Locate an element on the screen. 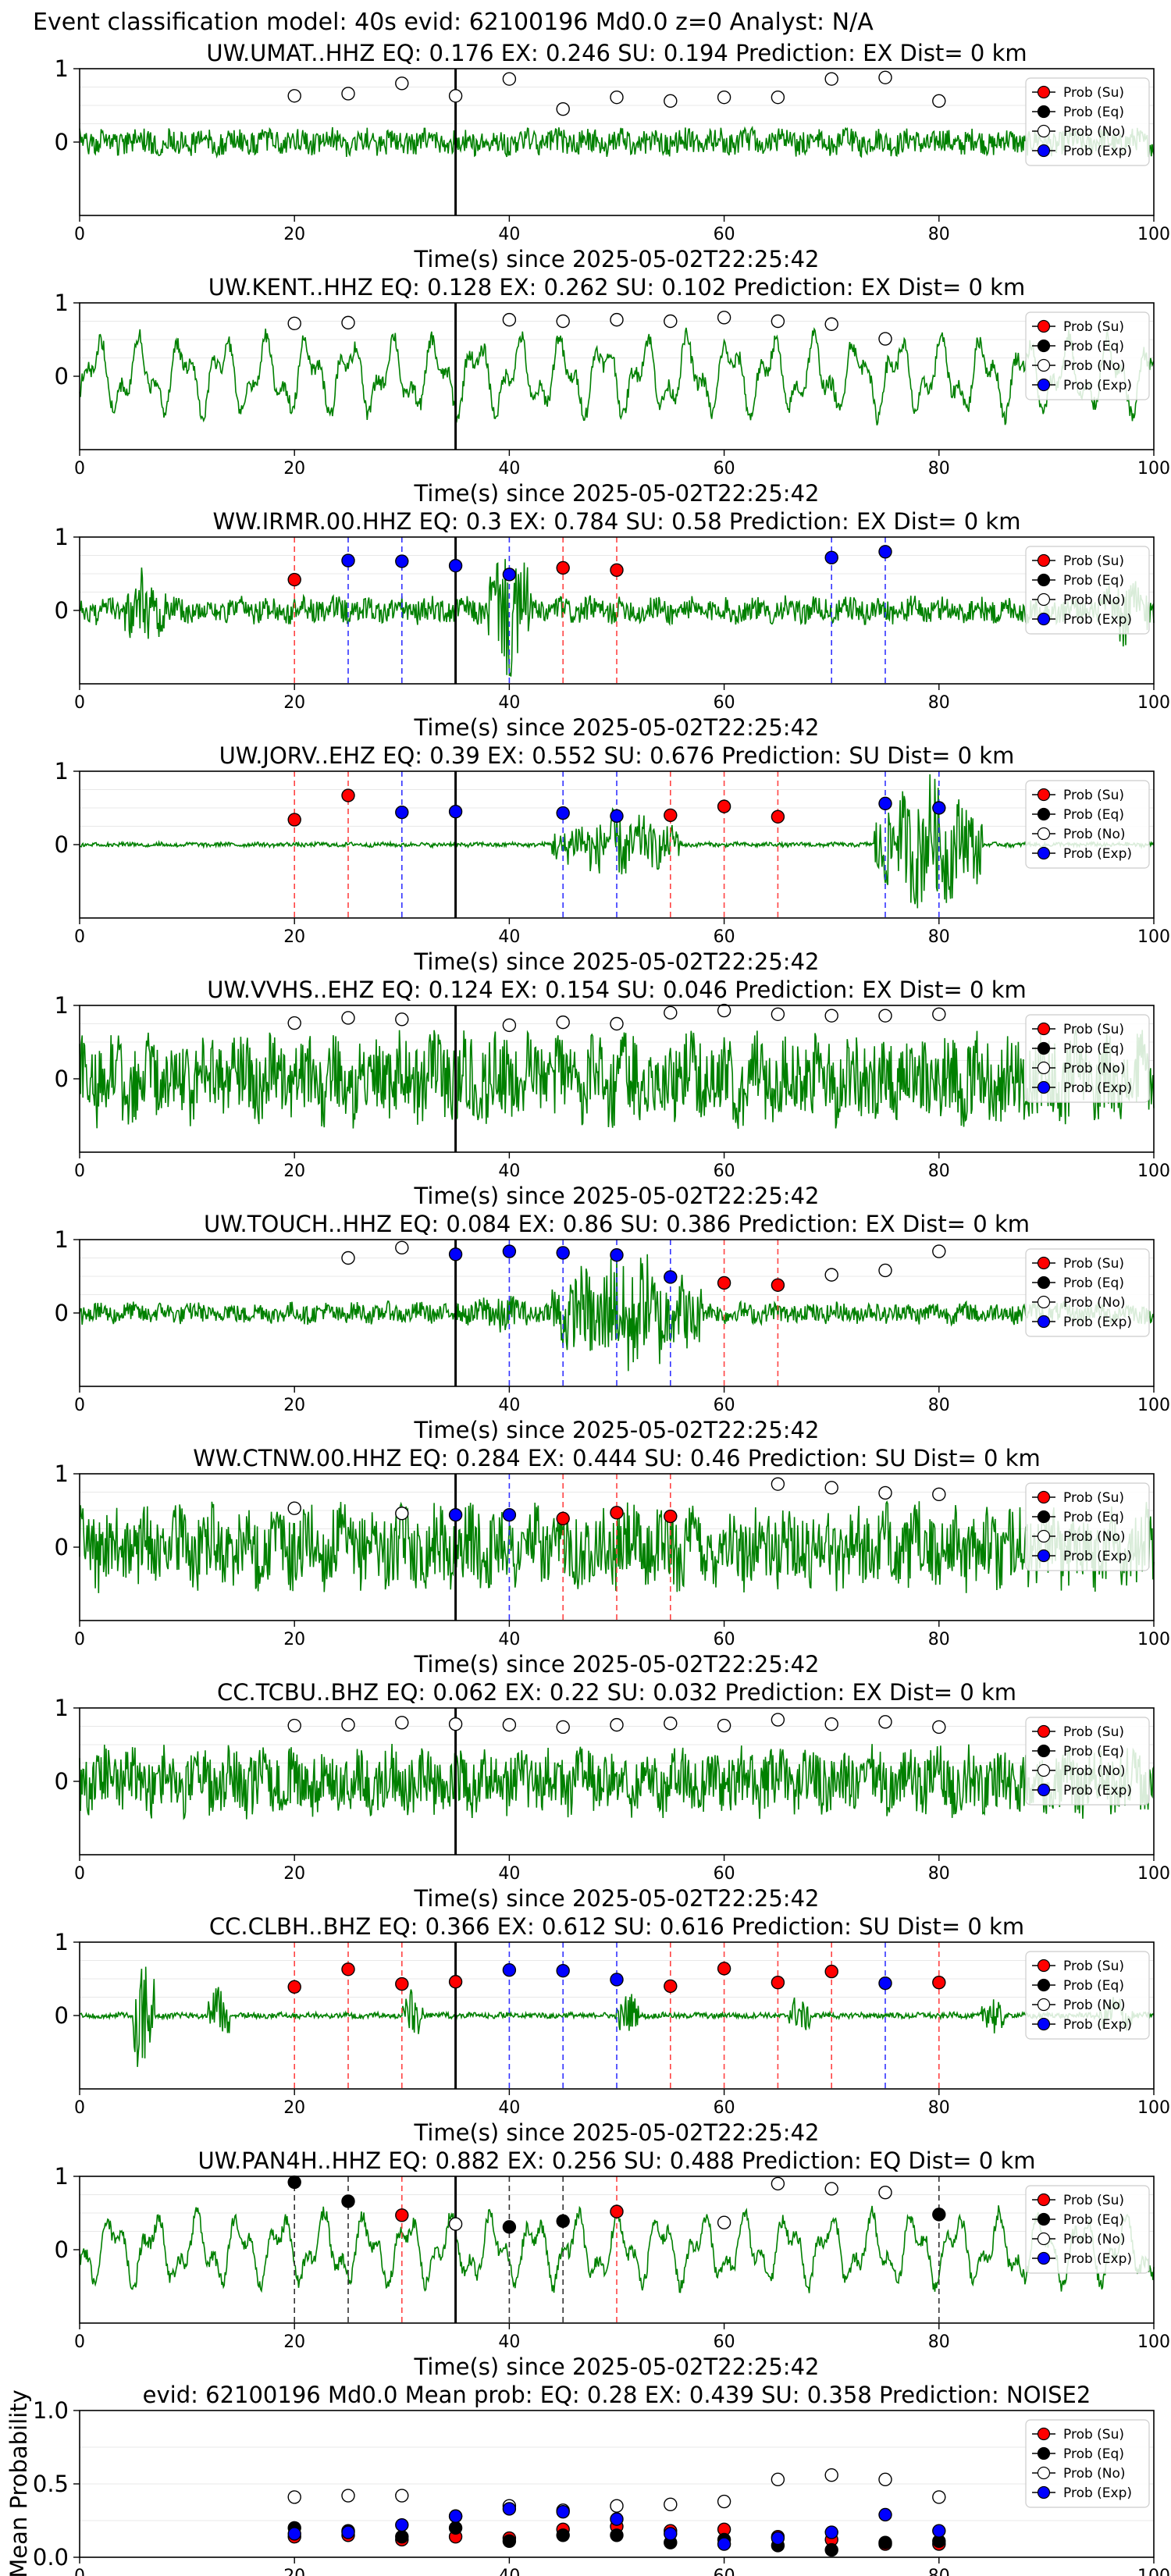 This screenshot has height=2576, width=1171. y-tick-label: 0.0 is located at coordinates (51, 2557).